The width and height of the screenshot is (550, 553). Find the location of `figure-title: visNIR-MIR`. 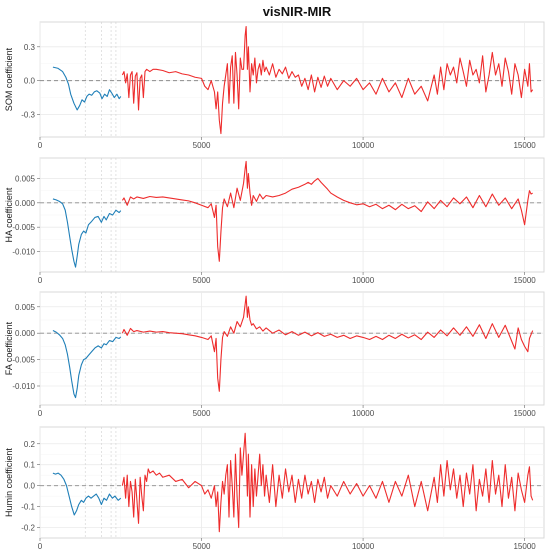

figure-title: visNIR-MIR is located at coordinates (297, 11).